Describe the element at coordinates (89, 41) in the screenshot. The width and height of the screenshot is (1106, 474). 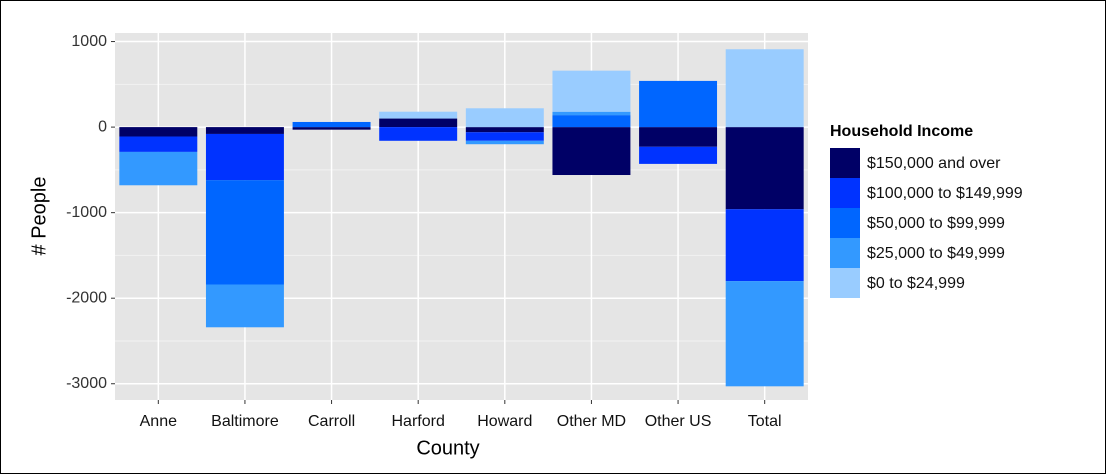
I see `y-tick-label: 1000` at that location.